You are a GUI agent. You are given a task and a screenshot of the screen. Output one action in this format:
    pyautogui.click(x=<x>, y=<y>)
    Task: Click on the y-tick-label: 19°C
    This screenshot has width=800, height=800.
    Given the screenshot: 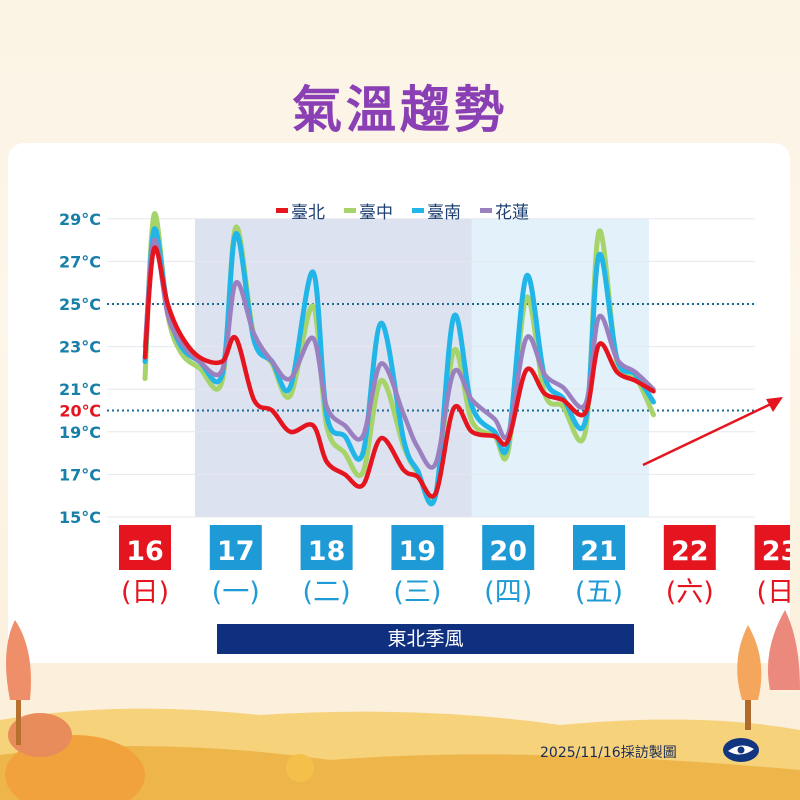 What is the action you would take?
    pyautogui.click(x=80, y=432)
    